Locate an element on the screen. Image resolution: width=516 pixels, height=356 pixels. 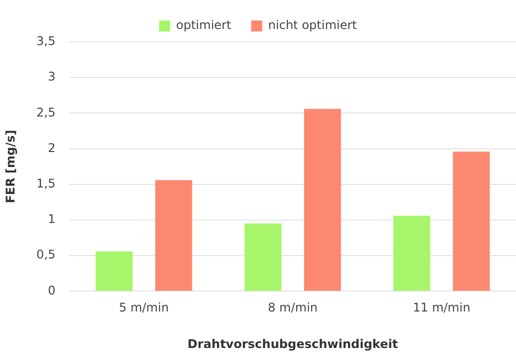
y-tick-label: 1,5 is located at coordinates (46, 183).